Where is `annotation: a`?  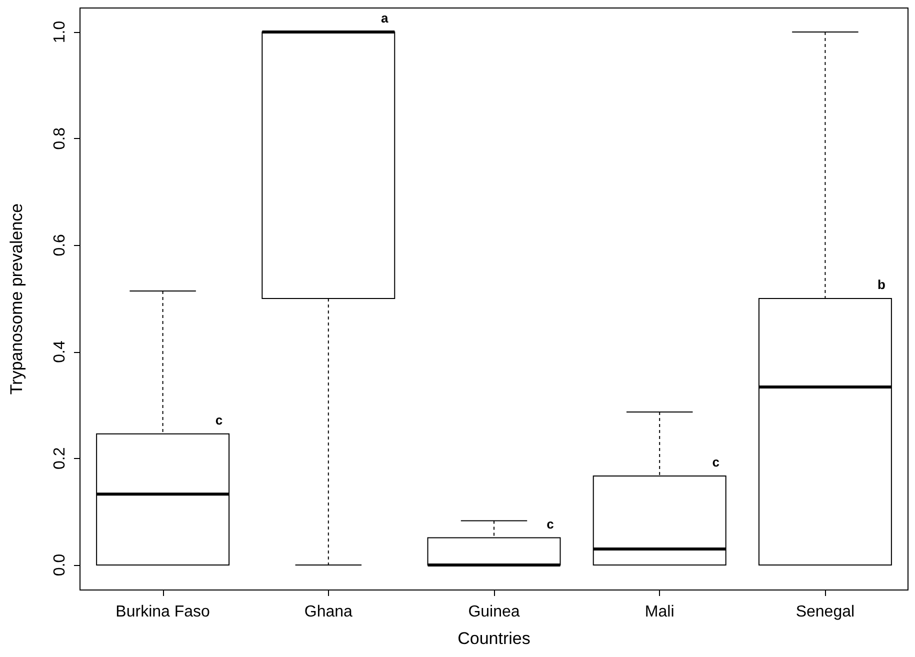 annotation: a is located at coordinates (385, 18).